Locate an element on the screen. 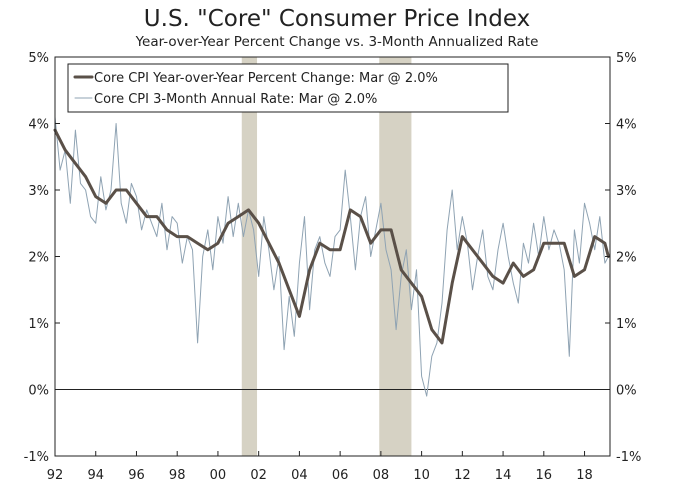 Image resolution: width=675 pixels, height=490 pixels. y-tick-label-left: 0% is located at coordinates (38, 391).